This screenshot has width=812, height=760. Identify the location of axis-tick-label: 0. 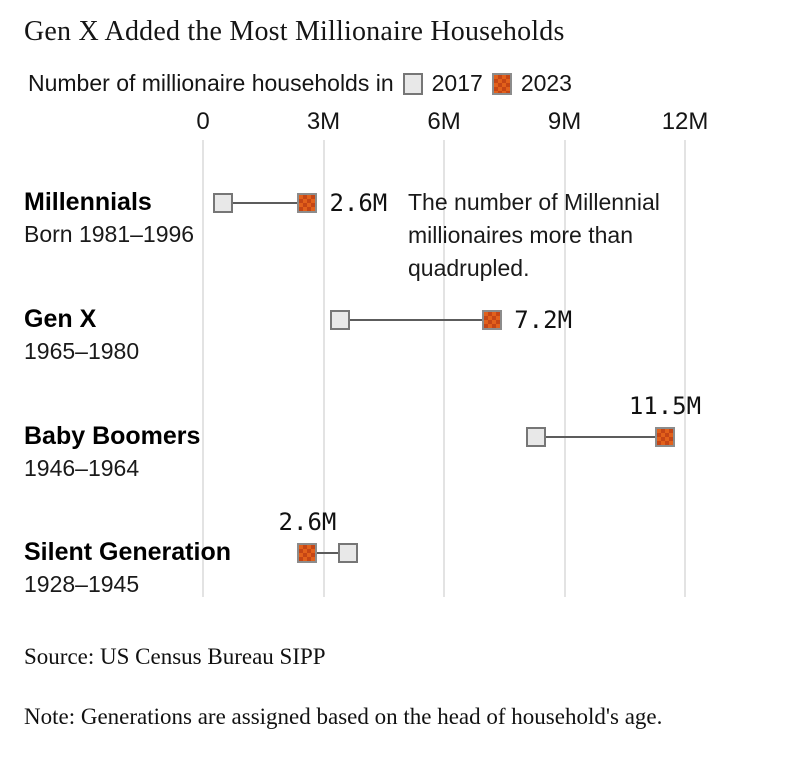
(203, 121).